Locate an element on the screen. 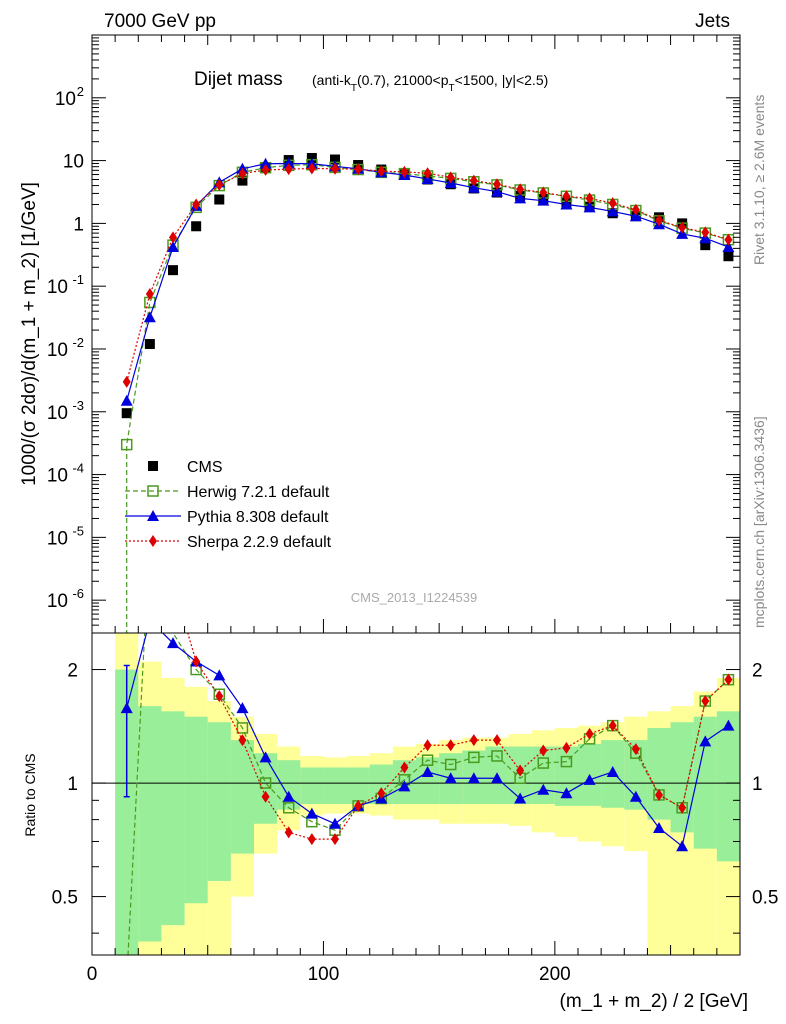  process-label: Jets is located at coordinates (712, 21).